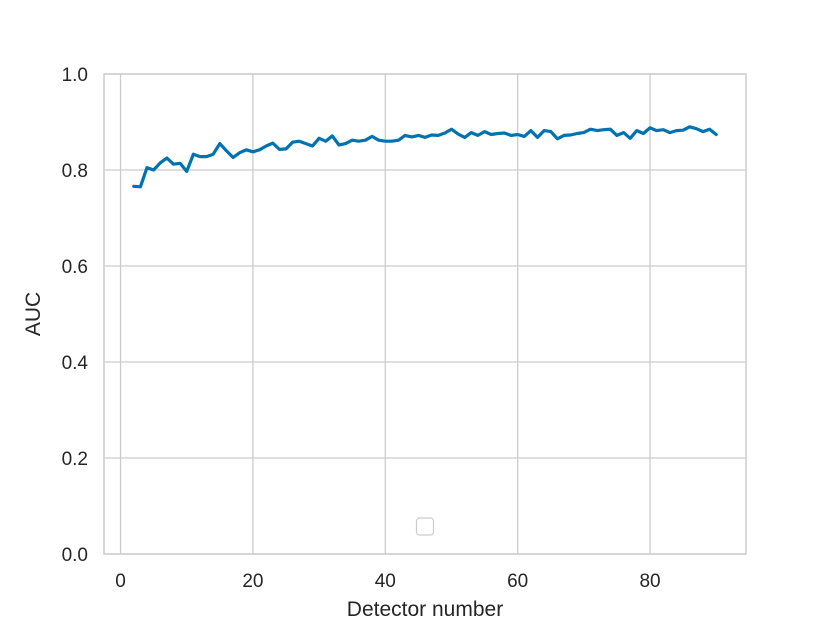  I want to click on series-line, so click(425, 157).